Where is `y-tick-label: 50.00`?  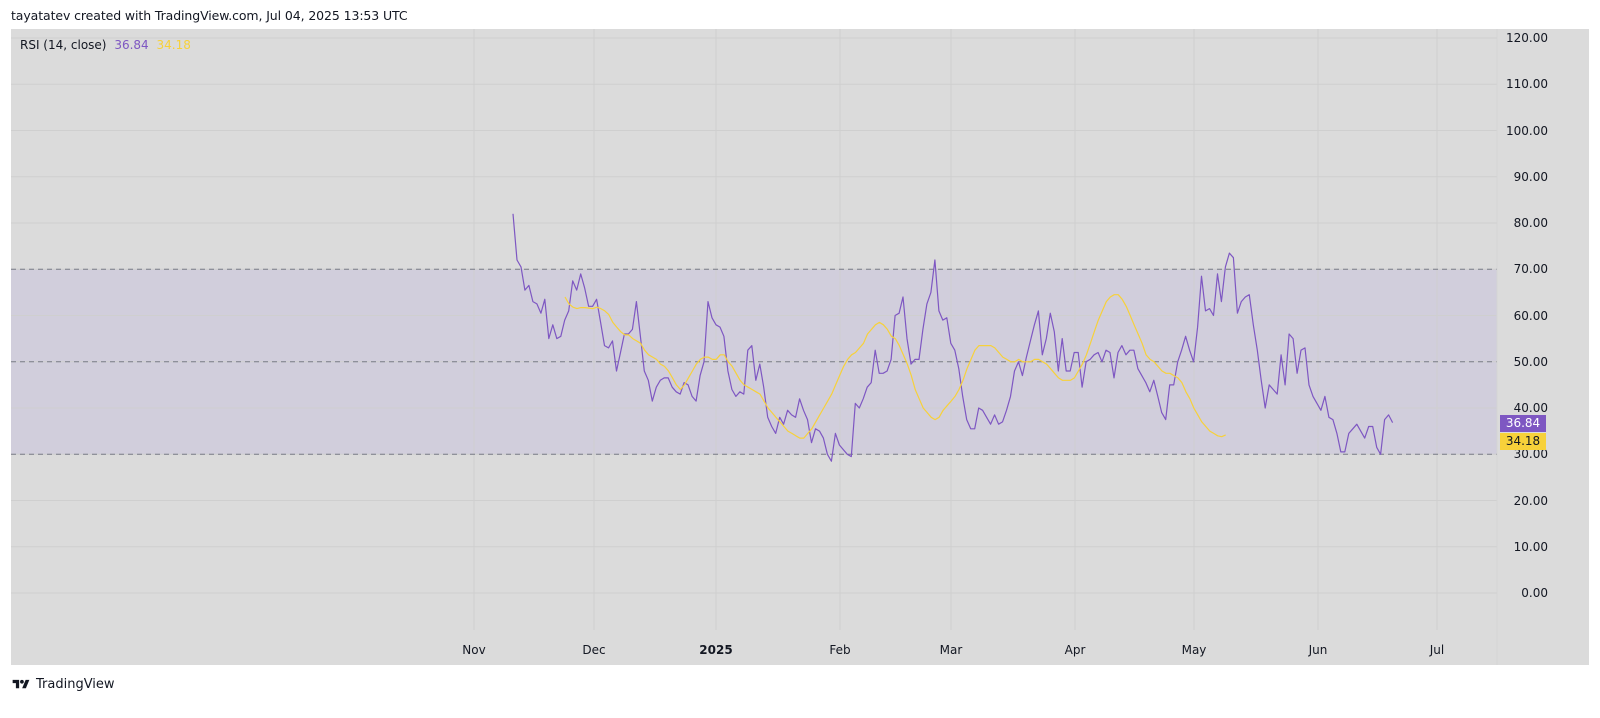
y-tick-label: 50.00 is located at coordinates (1530, 361).